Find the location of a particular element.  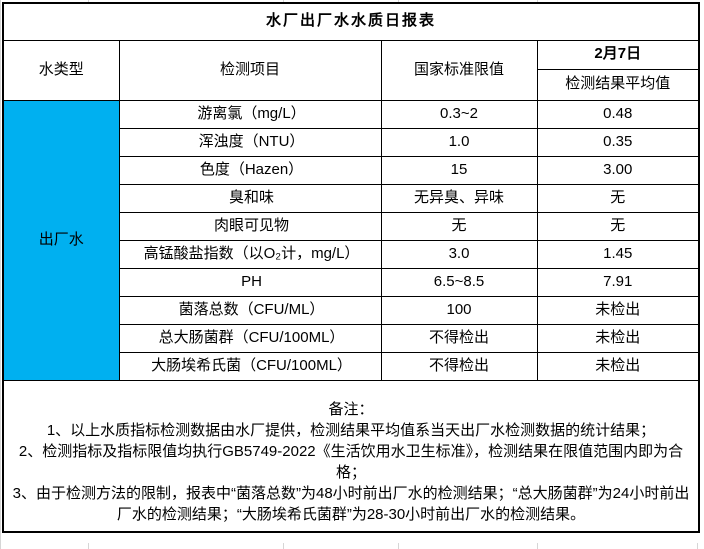

cell-item: 臭和味 is located at coordinates (250, 198).